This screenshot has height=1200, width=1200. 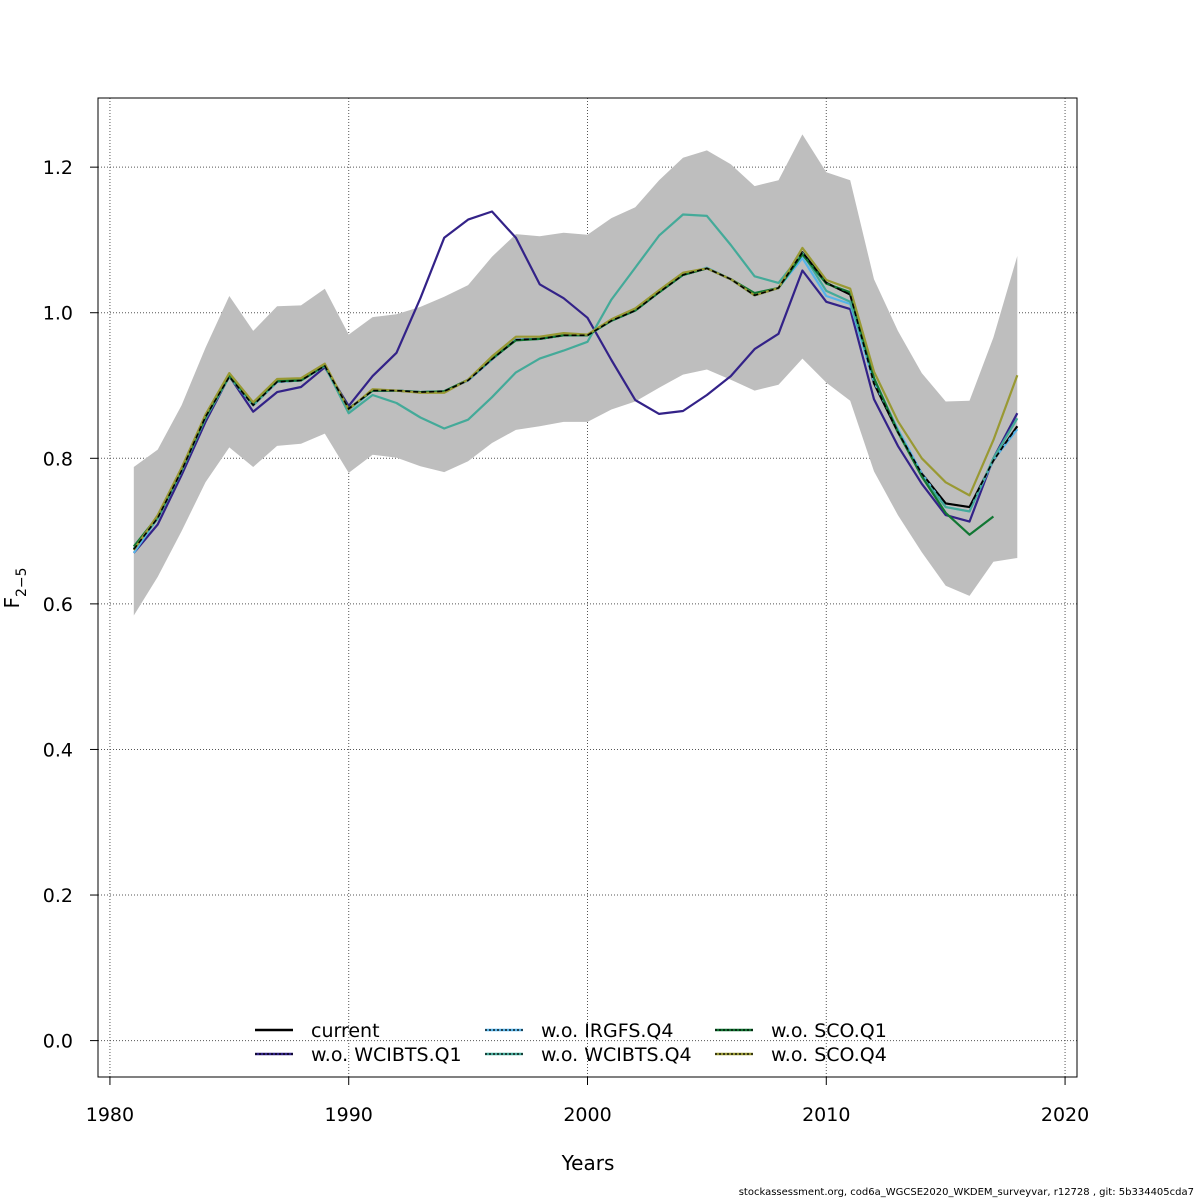 What do you see at coordinates (349, 1115) in the screenshot?
I see `x-tick-label: 1990` at bounding box center [349, 1115].